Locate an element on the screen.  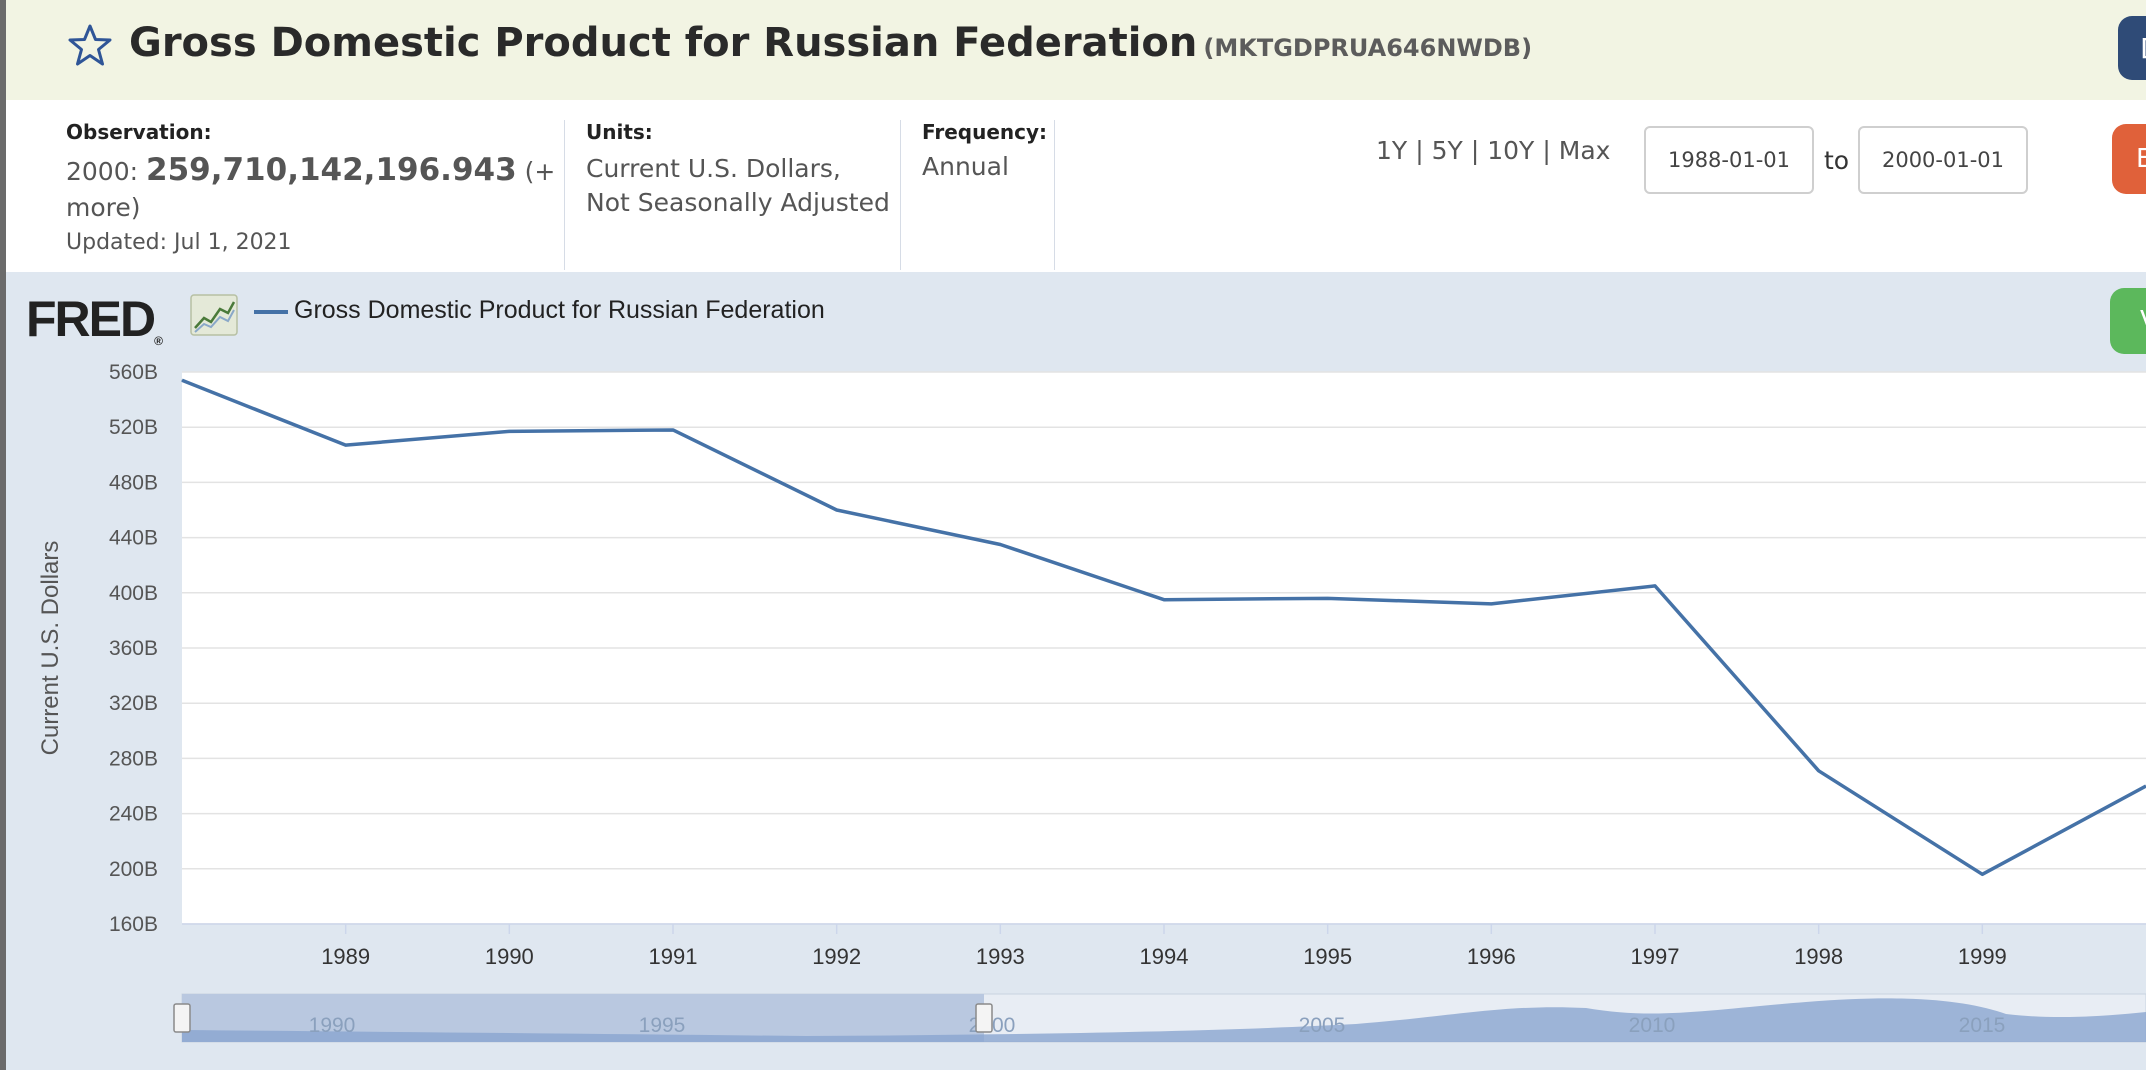
y-tick-label: 160B is located at coordinates (133, 924).